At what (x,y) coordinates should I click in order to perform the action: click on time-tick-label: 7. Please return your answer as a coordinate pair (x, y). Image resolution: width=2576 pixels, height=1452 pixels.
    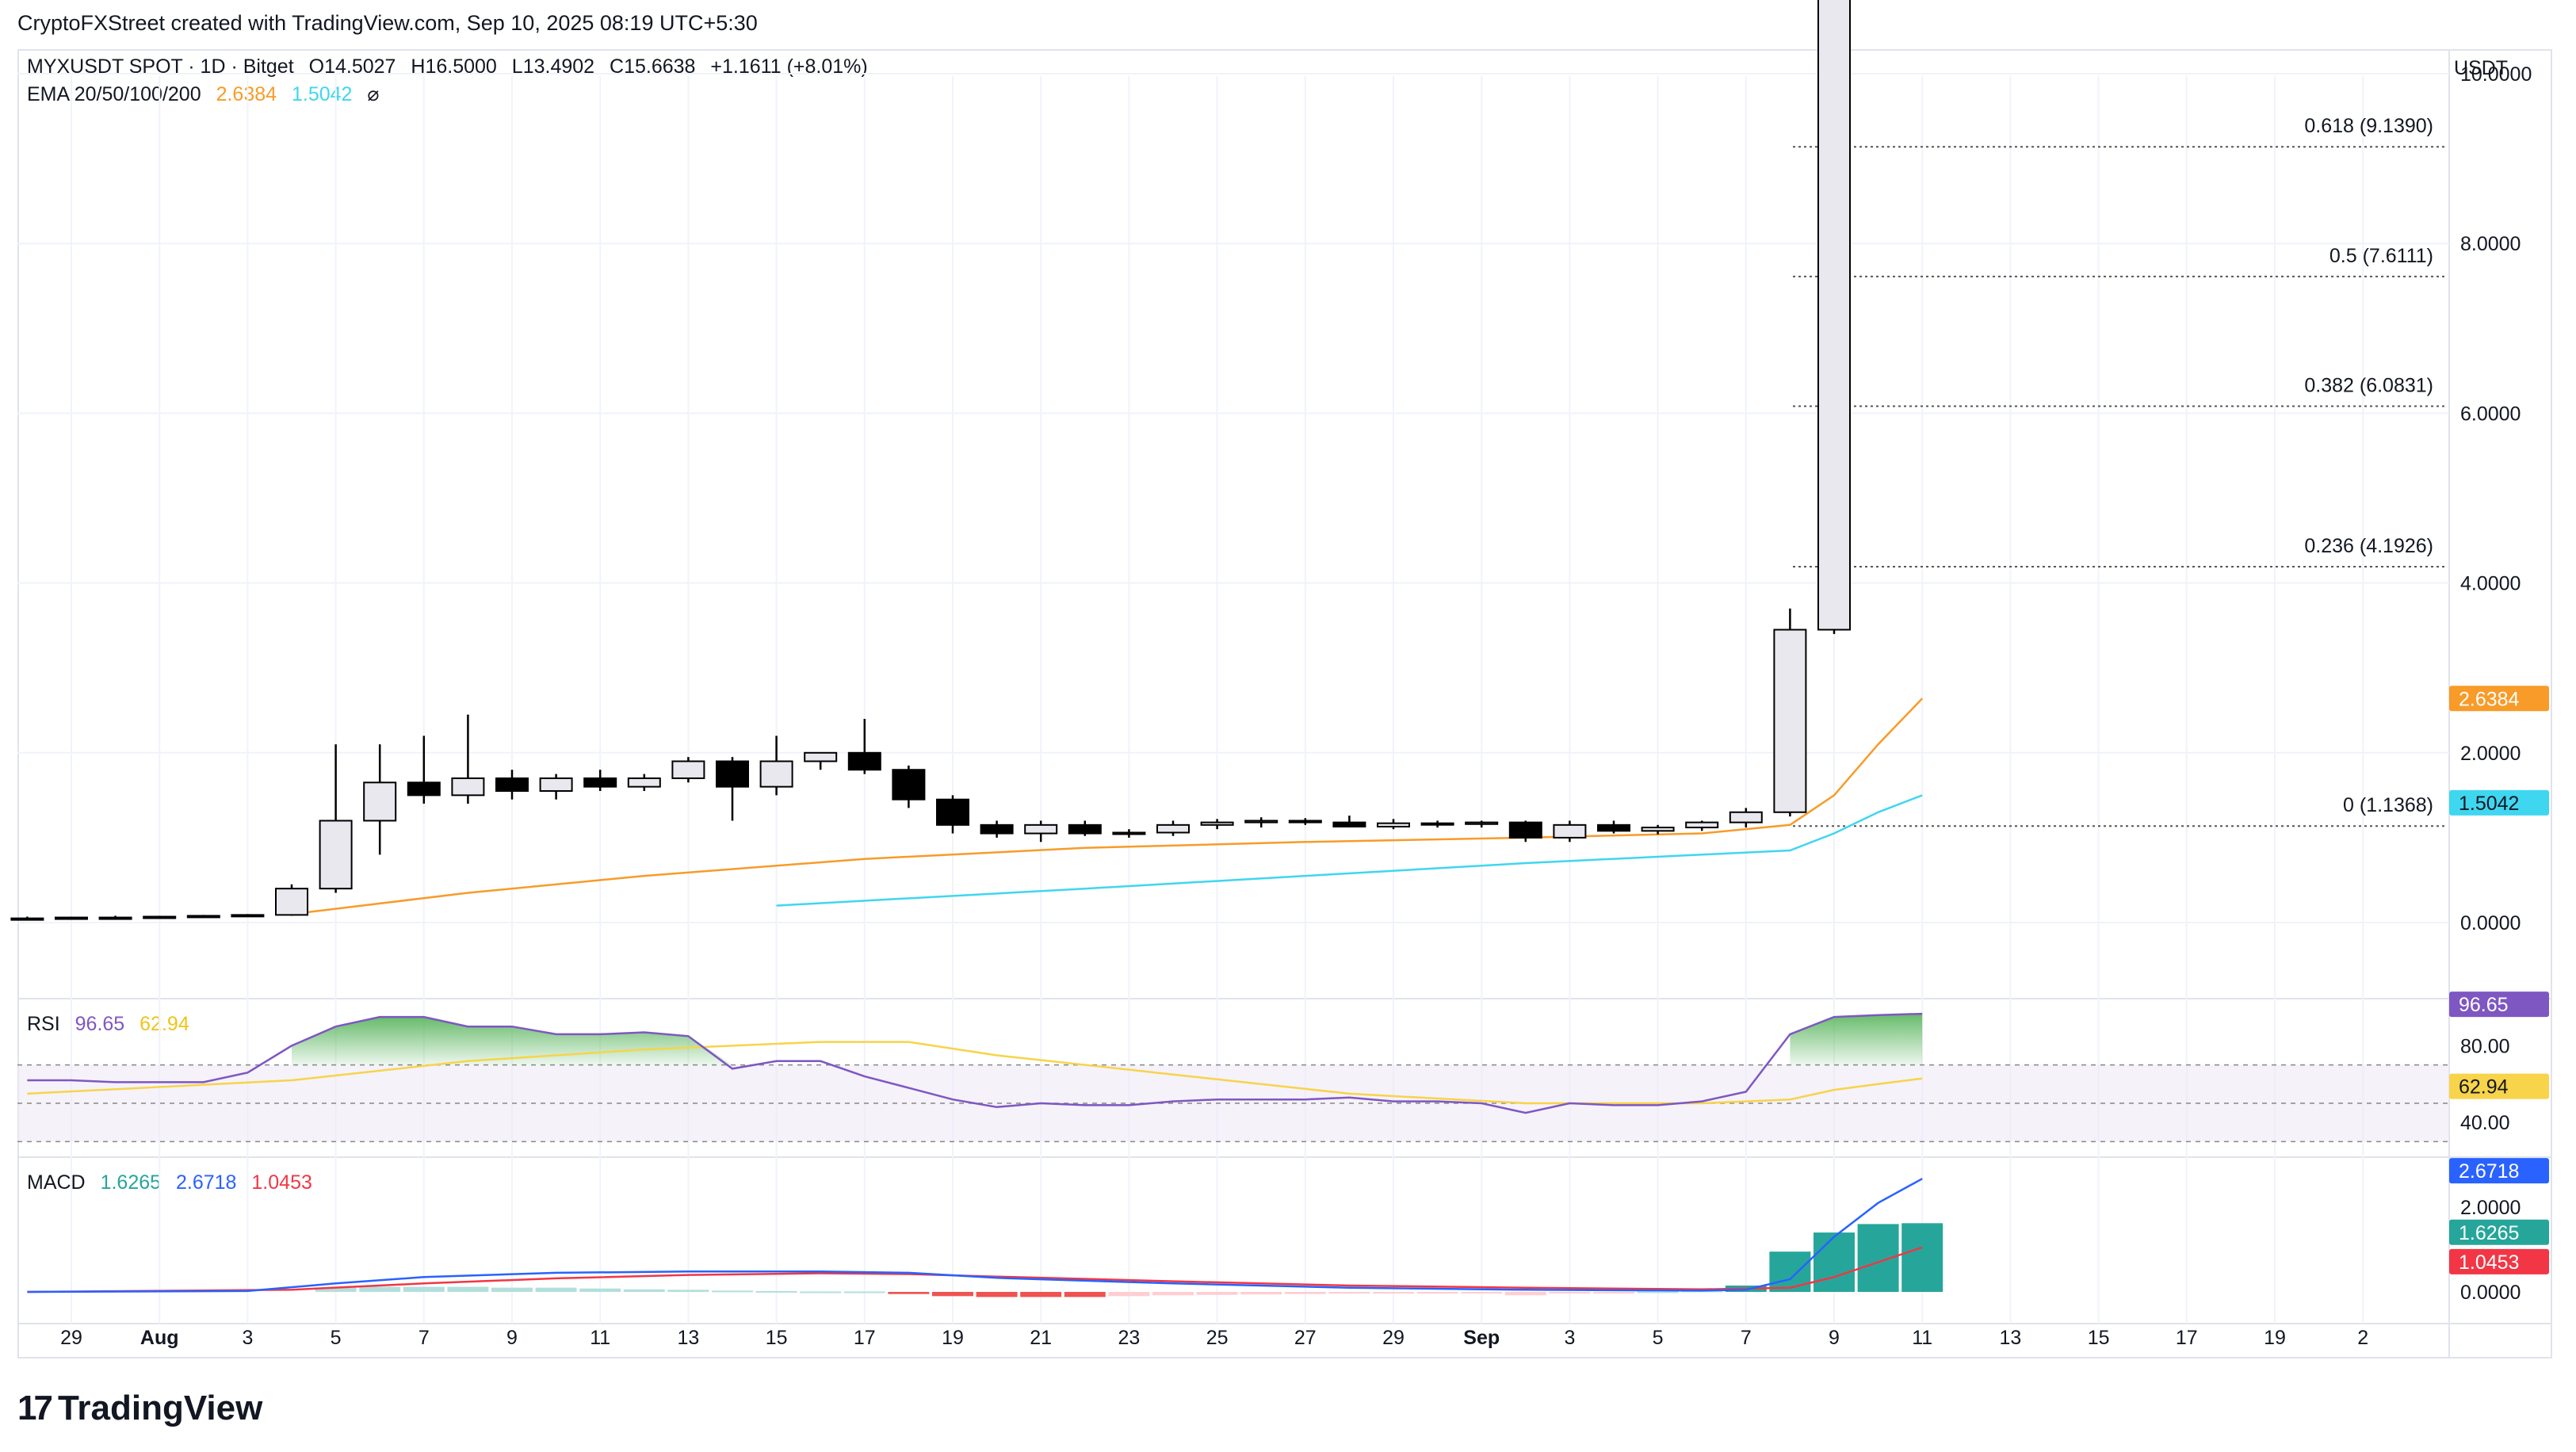
    Looking at the image, I should click on (424, 1338).